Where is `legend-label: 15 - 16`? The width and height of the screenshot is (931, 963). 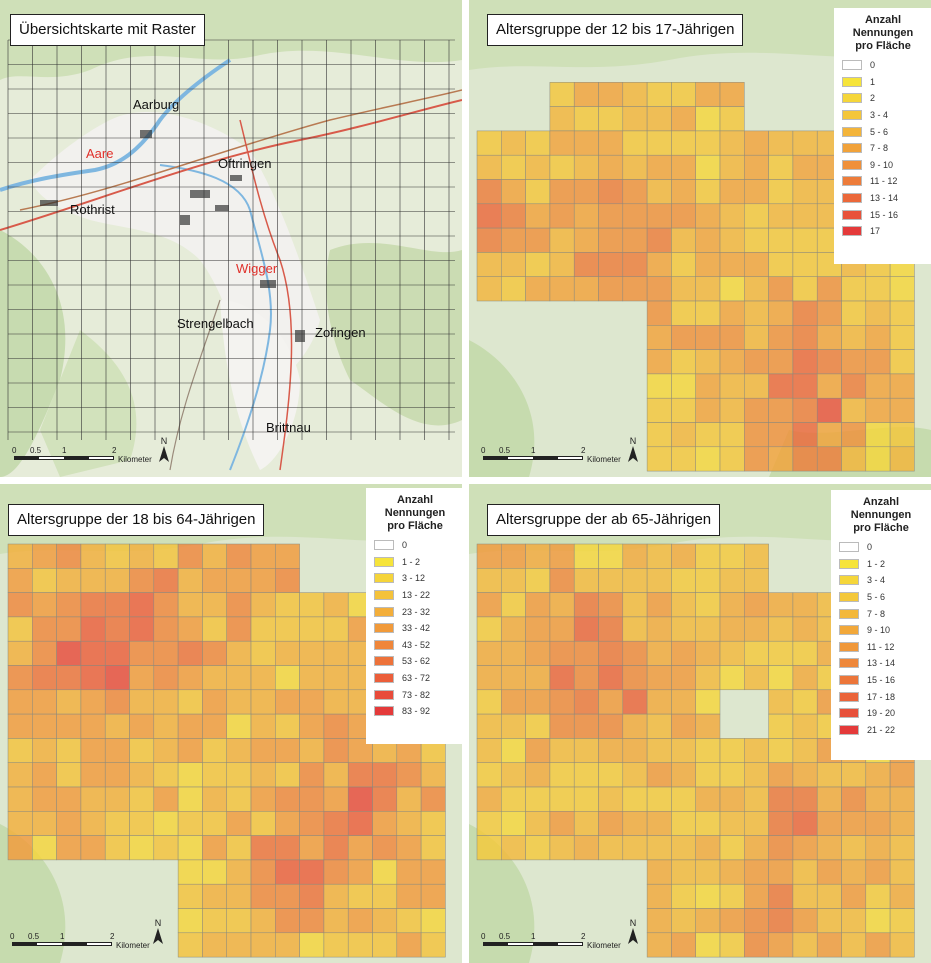
legend-label: 15 - 16 is located at coordinates (881, 680).